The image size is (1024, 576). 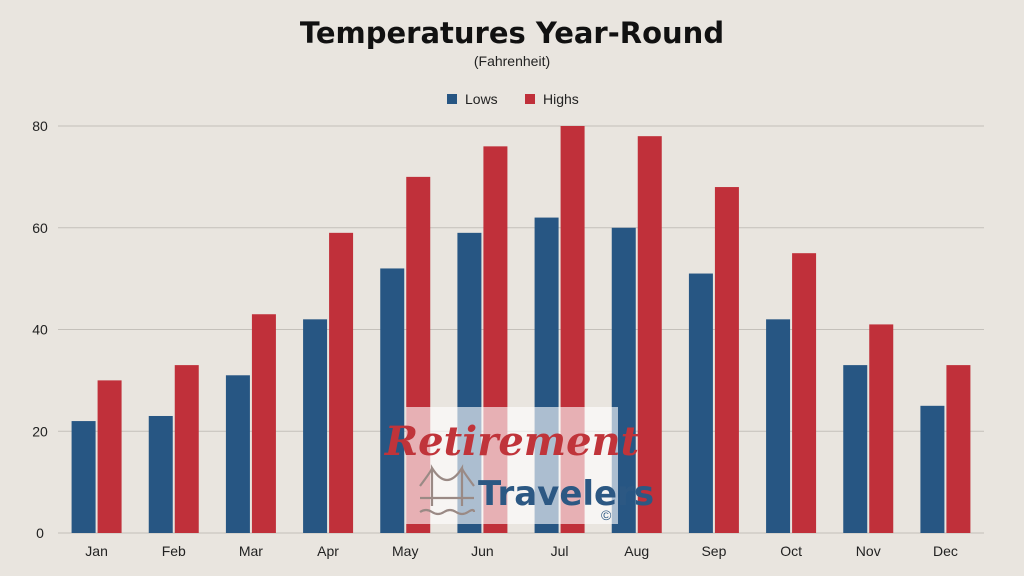 I want to click on legend-label-highs: Highs, so click(x=561, y=99).